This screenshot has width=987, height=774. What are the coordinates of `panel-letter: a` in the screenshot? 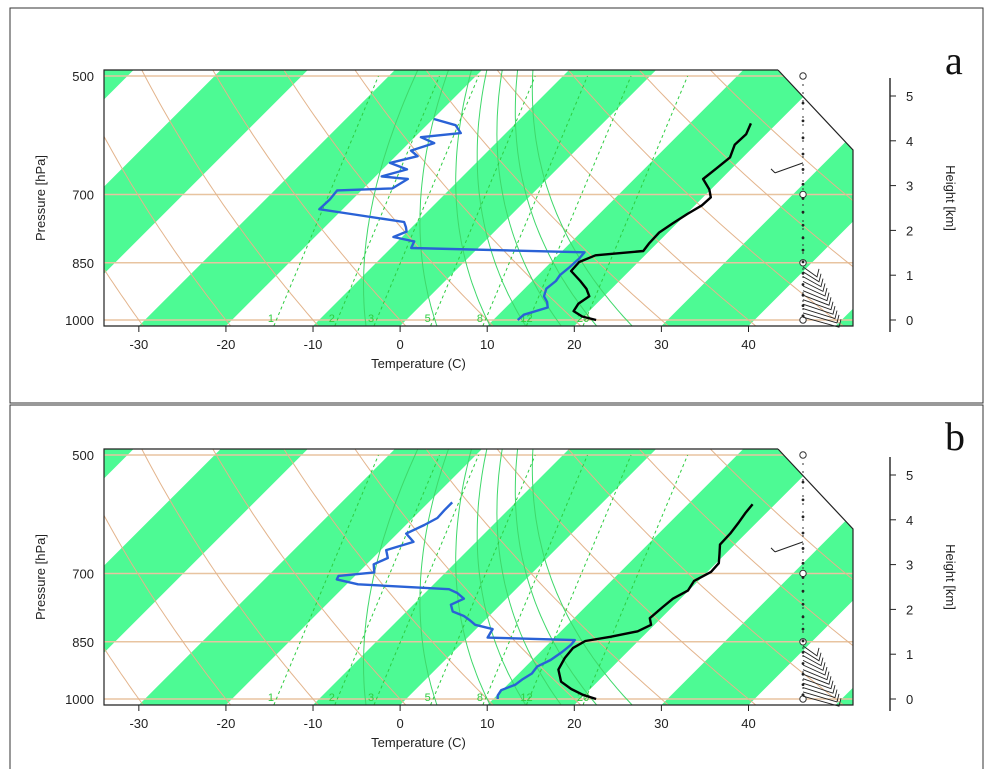 It's located at (954, 60).